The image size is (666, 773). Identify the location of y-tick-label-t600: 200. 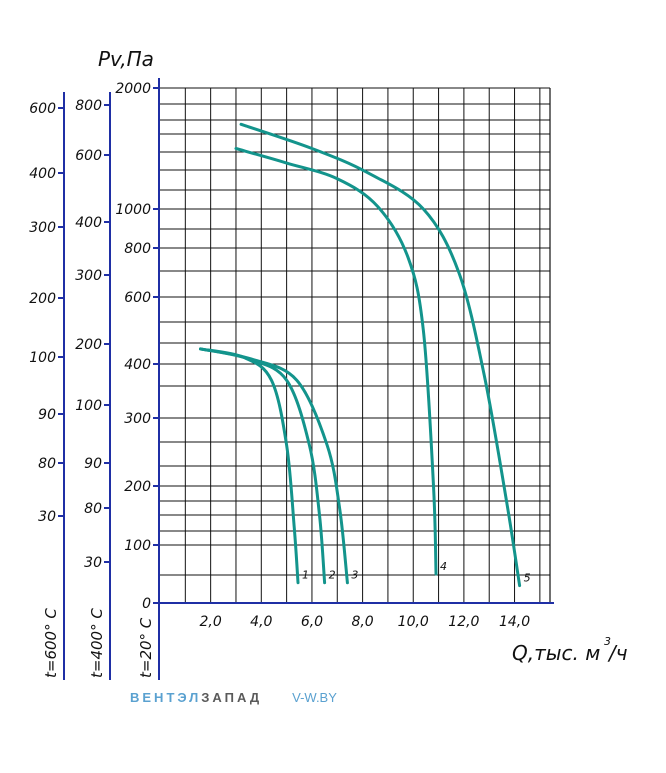
(42, 299).